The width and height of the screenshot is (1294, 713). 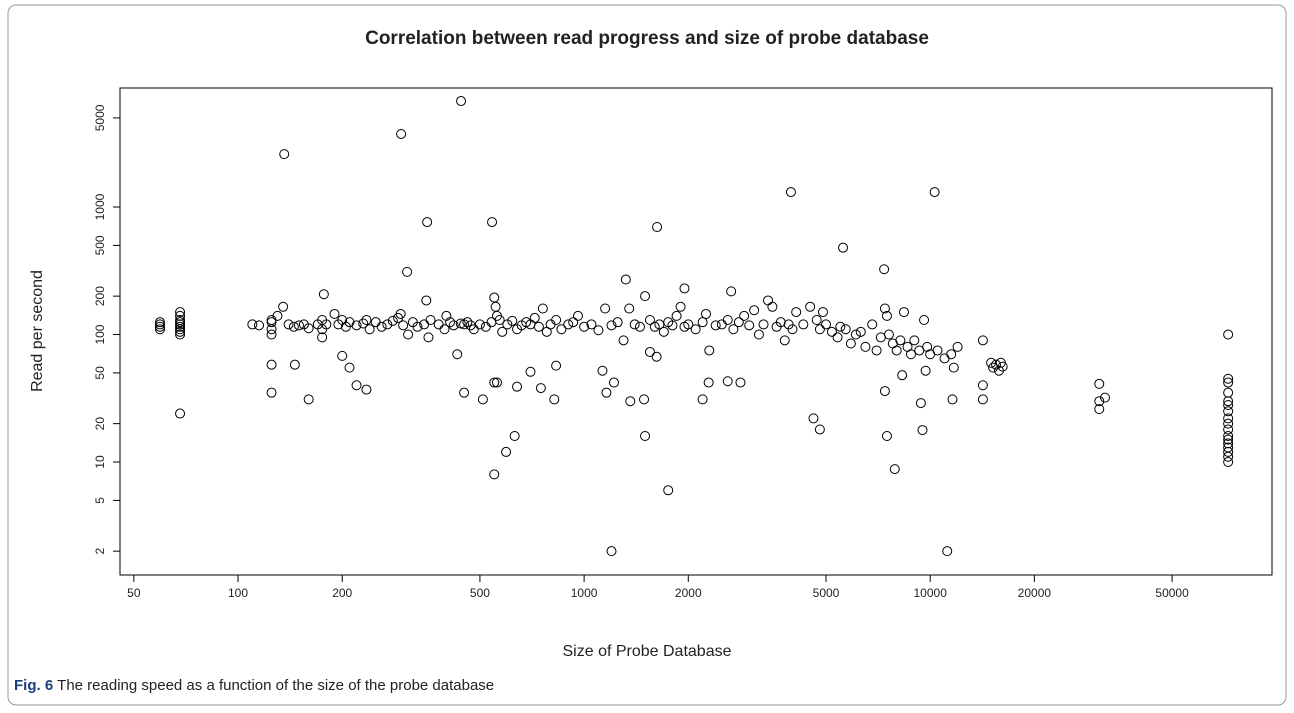 What do you see at coordinates (100, 296) in the screenshot?
I see `y-tick-label: 200` at bounding box center [100, 296].